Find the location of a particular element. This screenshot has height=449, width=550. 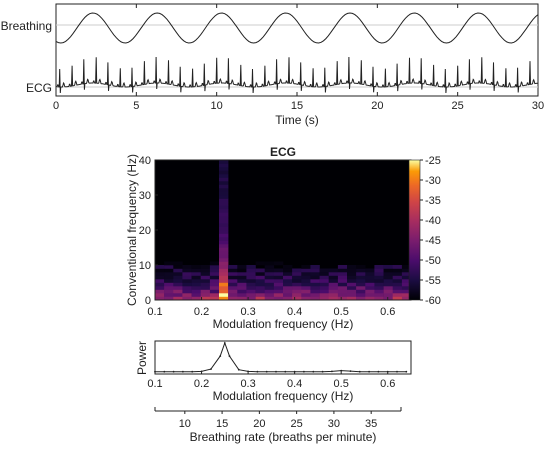

heatmap-y-tick-label: 0 is located at coordinates (148, 301).